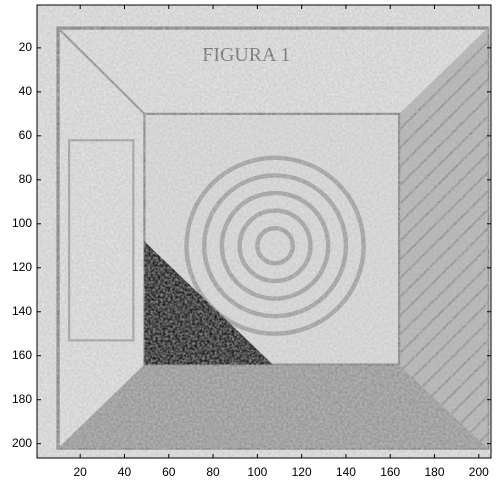 This screenshot has height=503, width=504. Describe the element at coordinates (22, 223) in the screenshot. I see `y-tick-label: 100` at that location.